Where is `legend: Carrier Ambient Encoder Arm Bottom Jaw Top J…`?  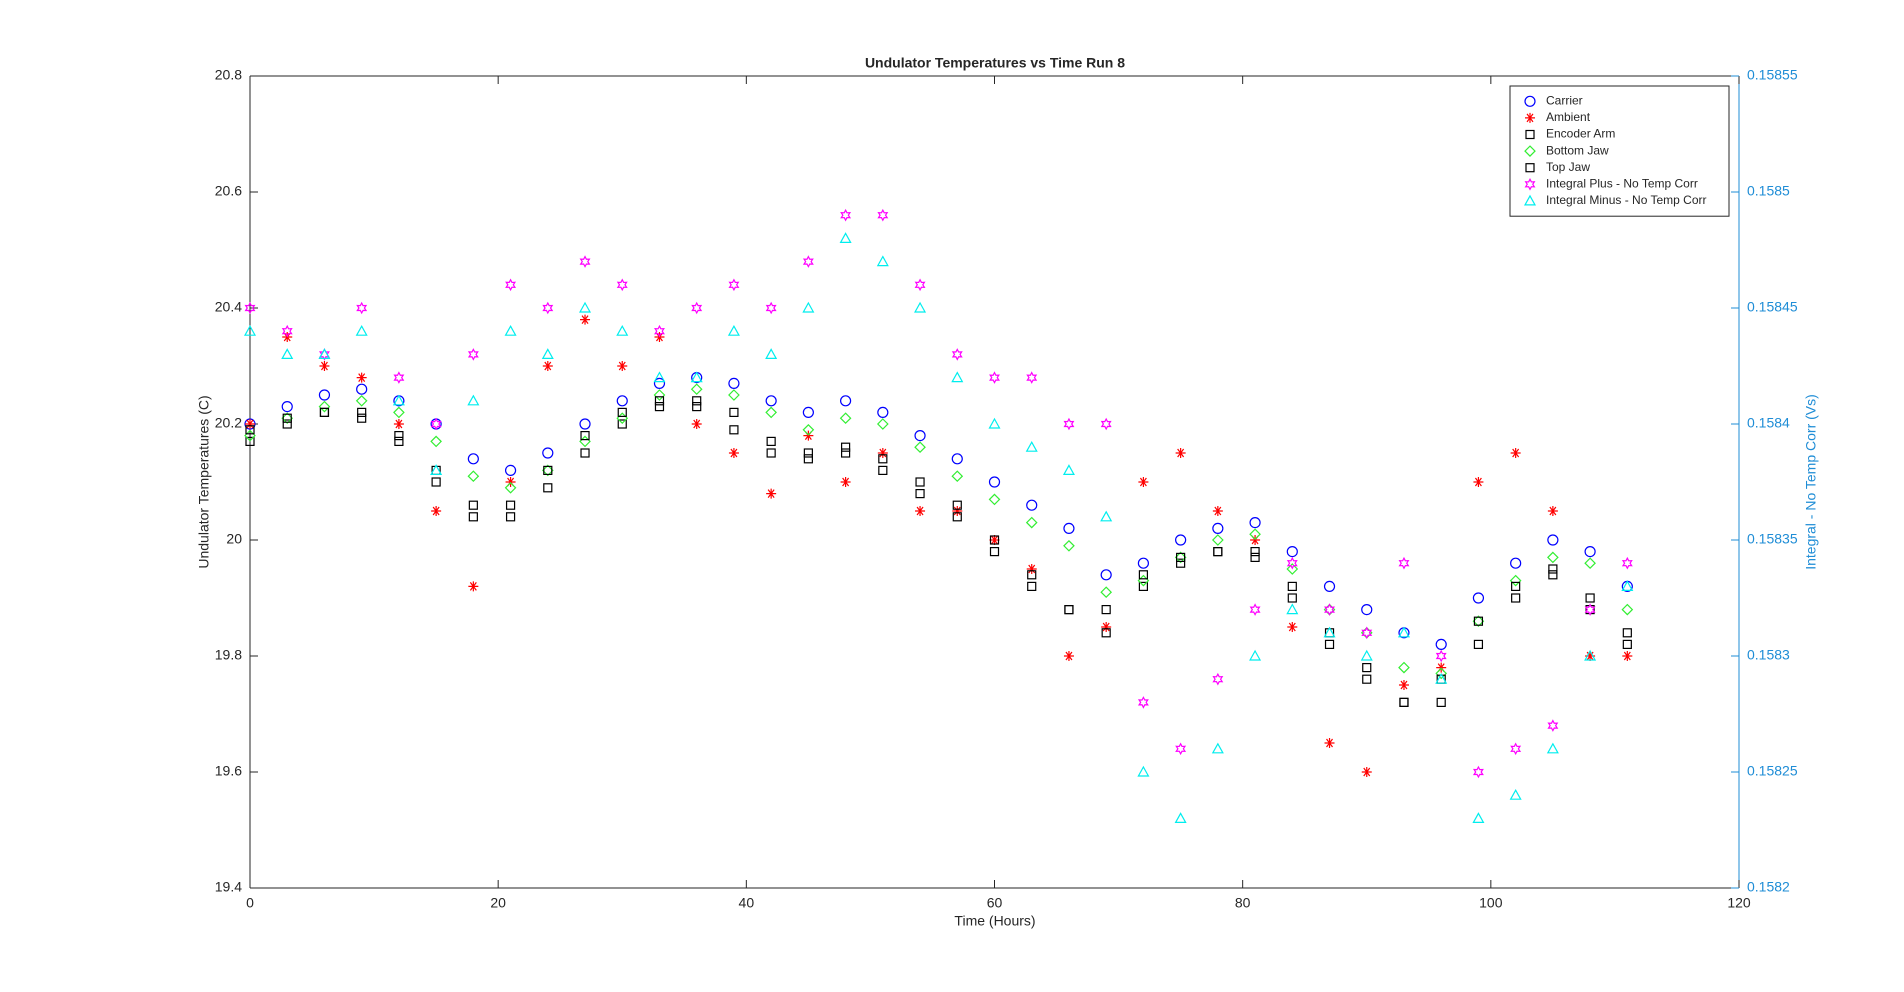 legend: Carrier Ambient Encoder Arm Bottom Jaw Top J… is located at coordinates (1619, 151).